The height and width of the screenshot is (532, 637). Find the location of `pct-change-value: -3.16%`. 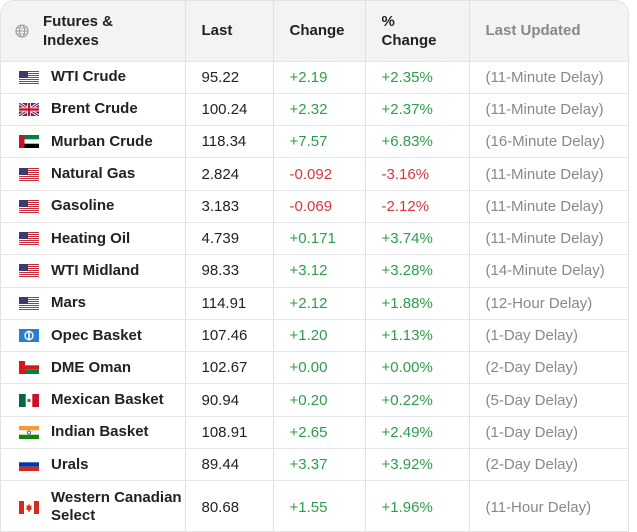

pct-change-value: -3.16% is located at coordinates (417, 174).